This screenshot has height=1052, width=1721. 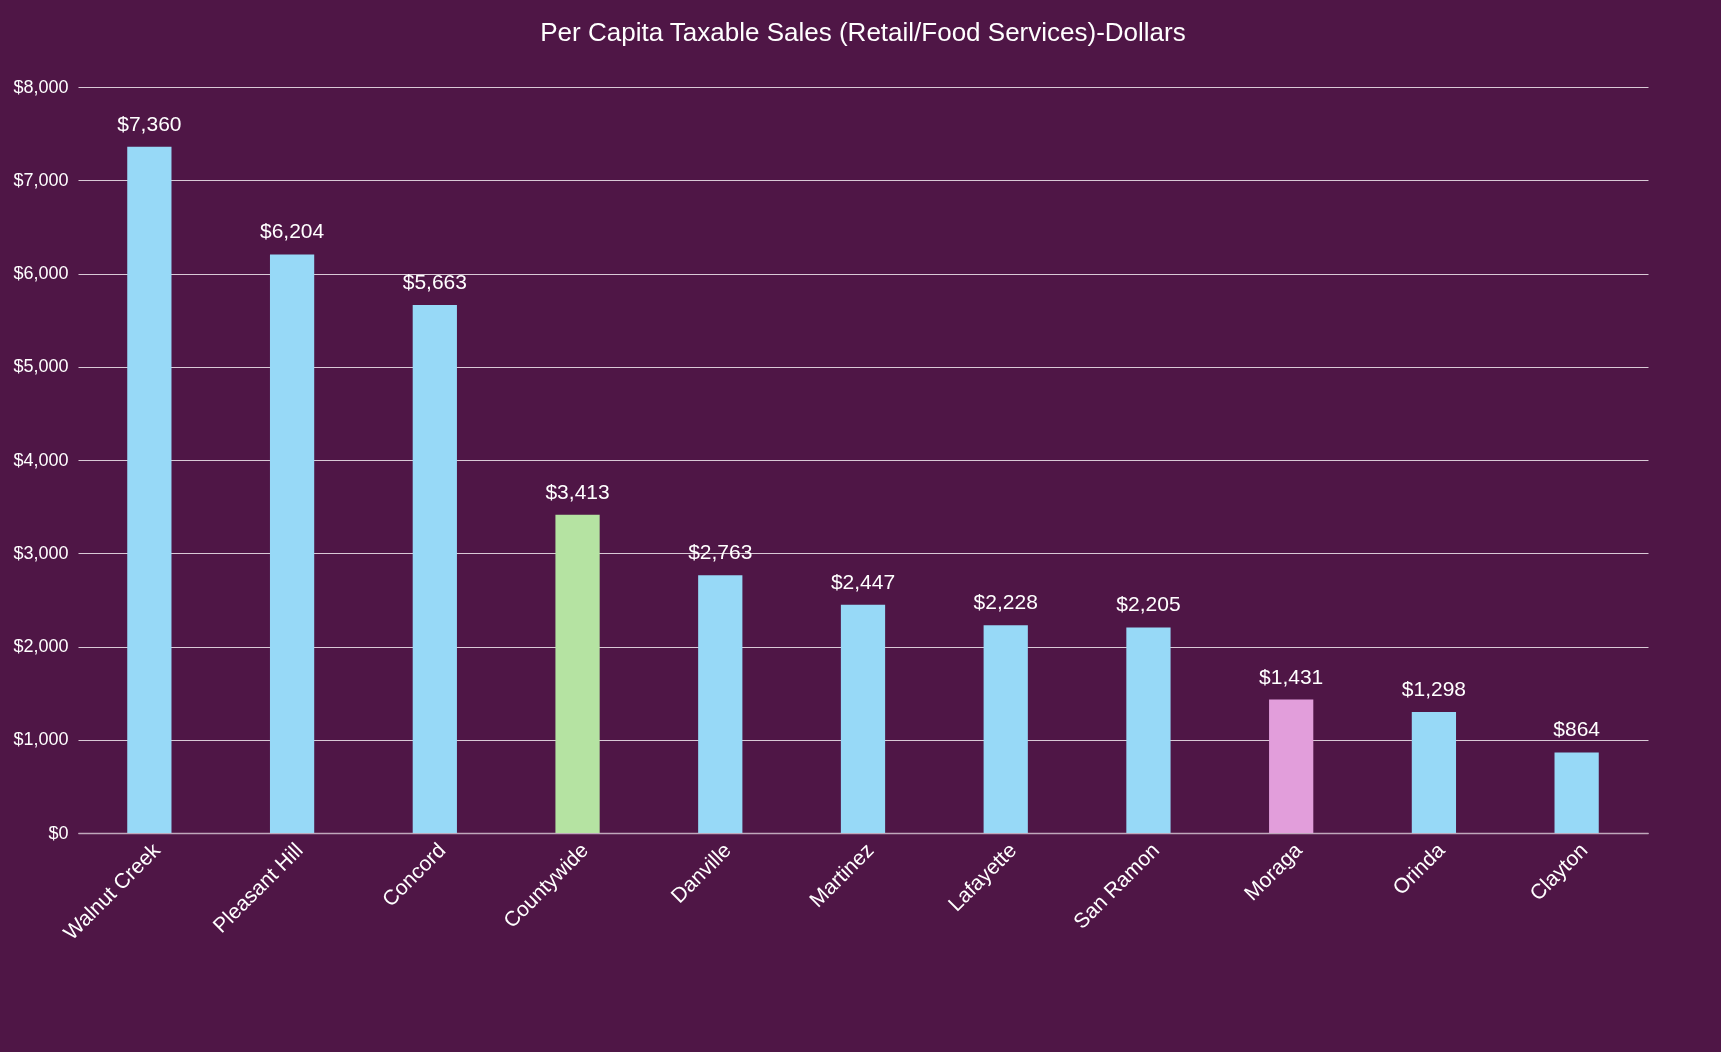 What do you see at coordinates (41, 459) in the screenshot?
I see `y-tick-label: $4,000` at bounding box center [41, 459].